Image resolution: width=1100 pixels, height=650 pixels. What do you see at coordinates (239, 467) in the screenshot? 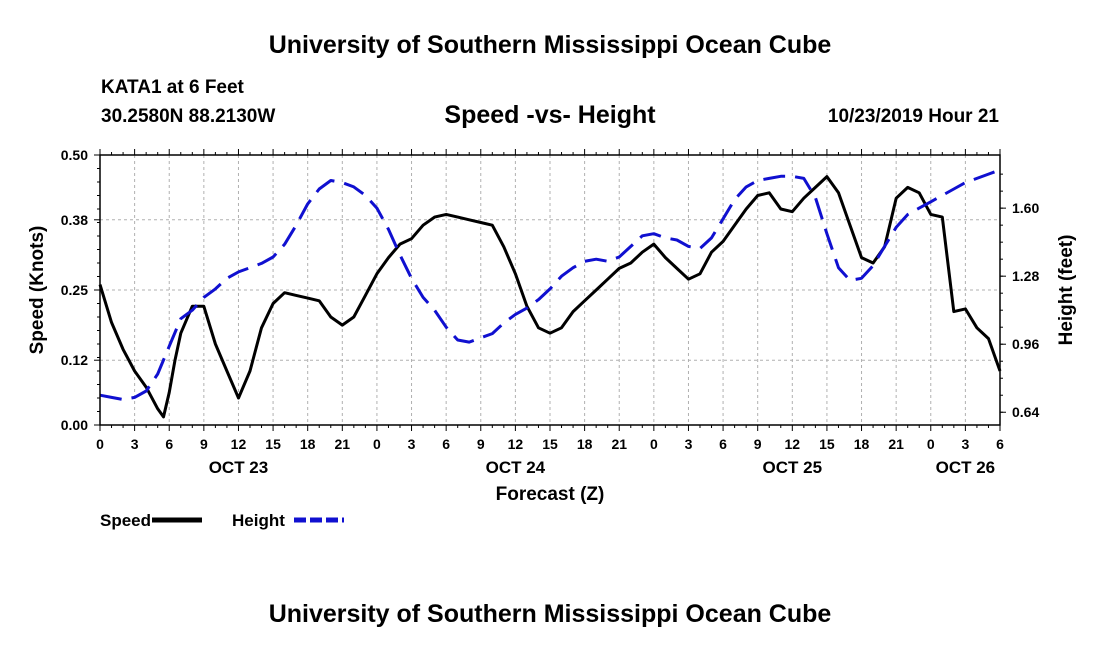
I see `x-date-label: OCT 23` at bounding box center [239, 467].